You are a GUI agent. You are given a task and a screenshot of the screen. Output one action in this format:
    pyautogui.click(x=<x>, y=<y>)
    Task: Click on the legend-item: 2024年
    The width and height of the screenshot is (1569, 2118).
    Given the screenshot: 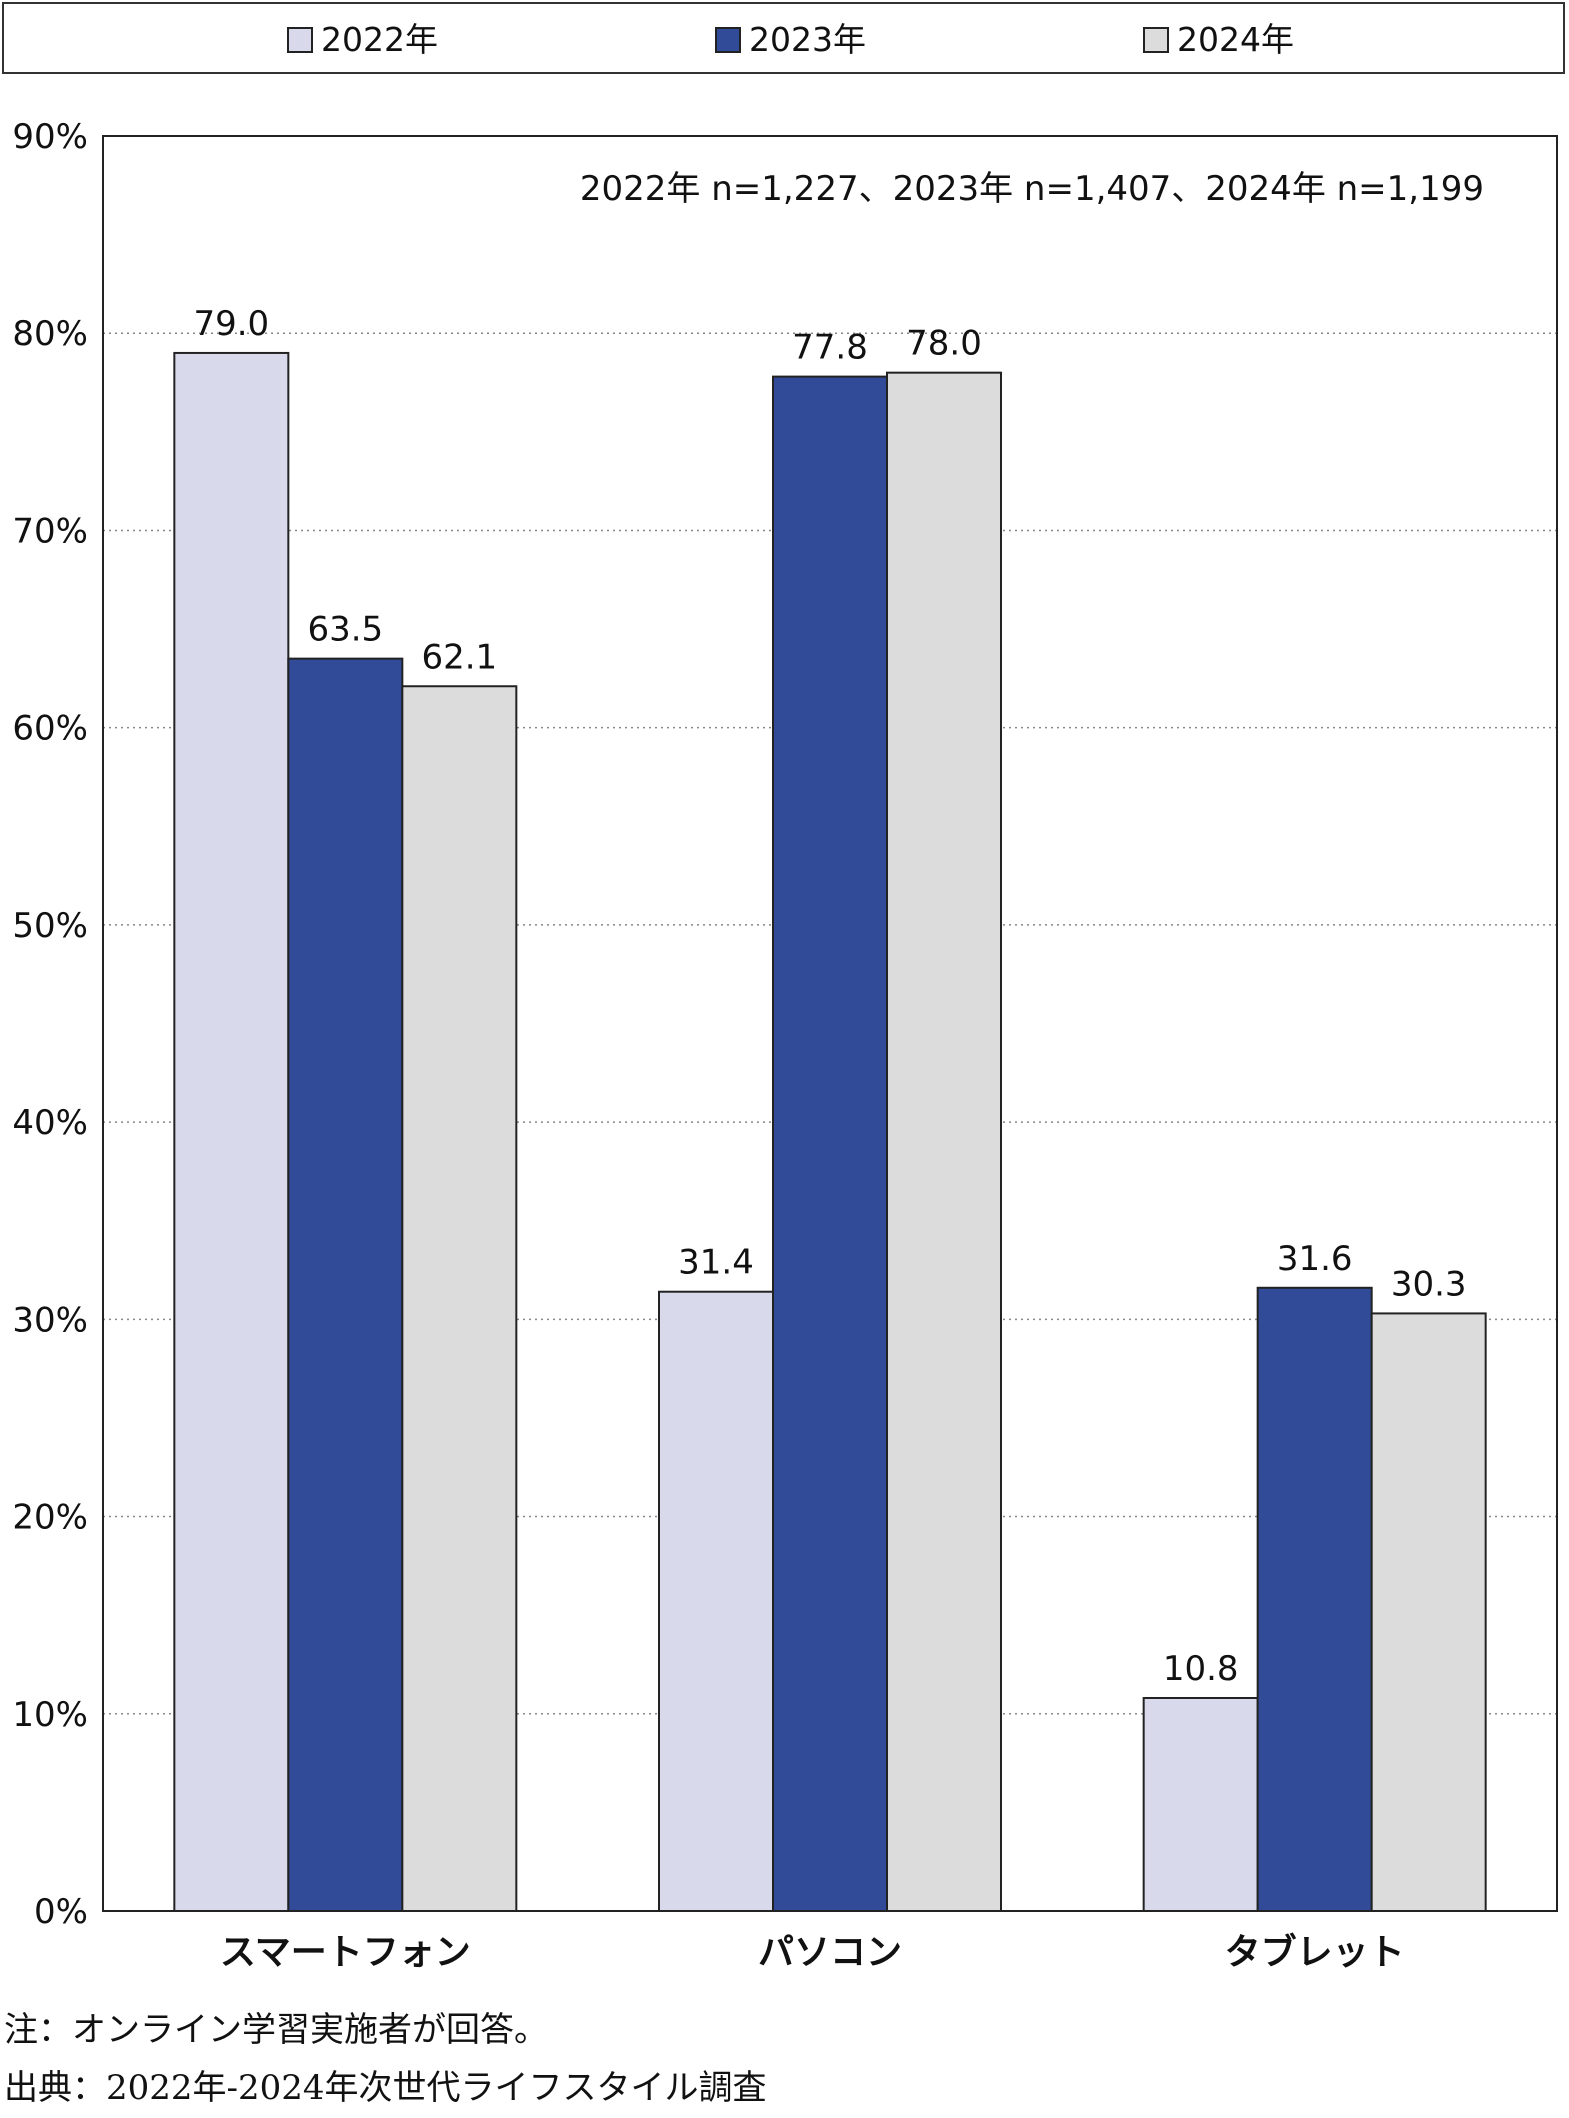 What is the action you would take?
    pyautogui.click(x=1218, y=40)
    